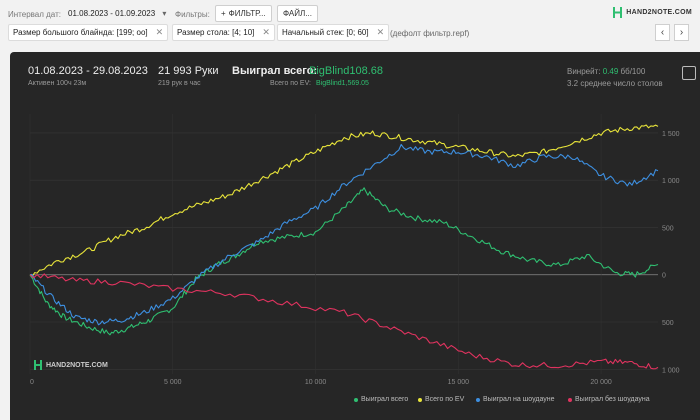 The width and height of the screenshot is (700, 420). Describe the element at coordinates (346, 71) in the screenshot. I see `won-total-value: BigBlind108.68` at that location.